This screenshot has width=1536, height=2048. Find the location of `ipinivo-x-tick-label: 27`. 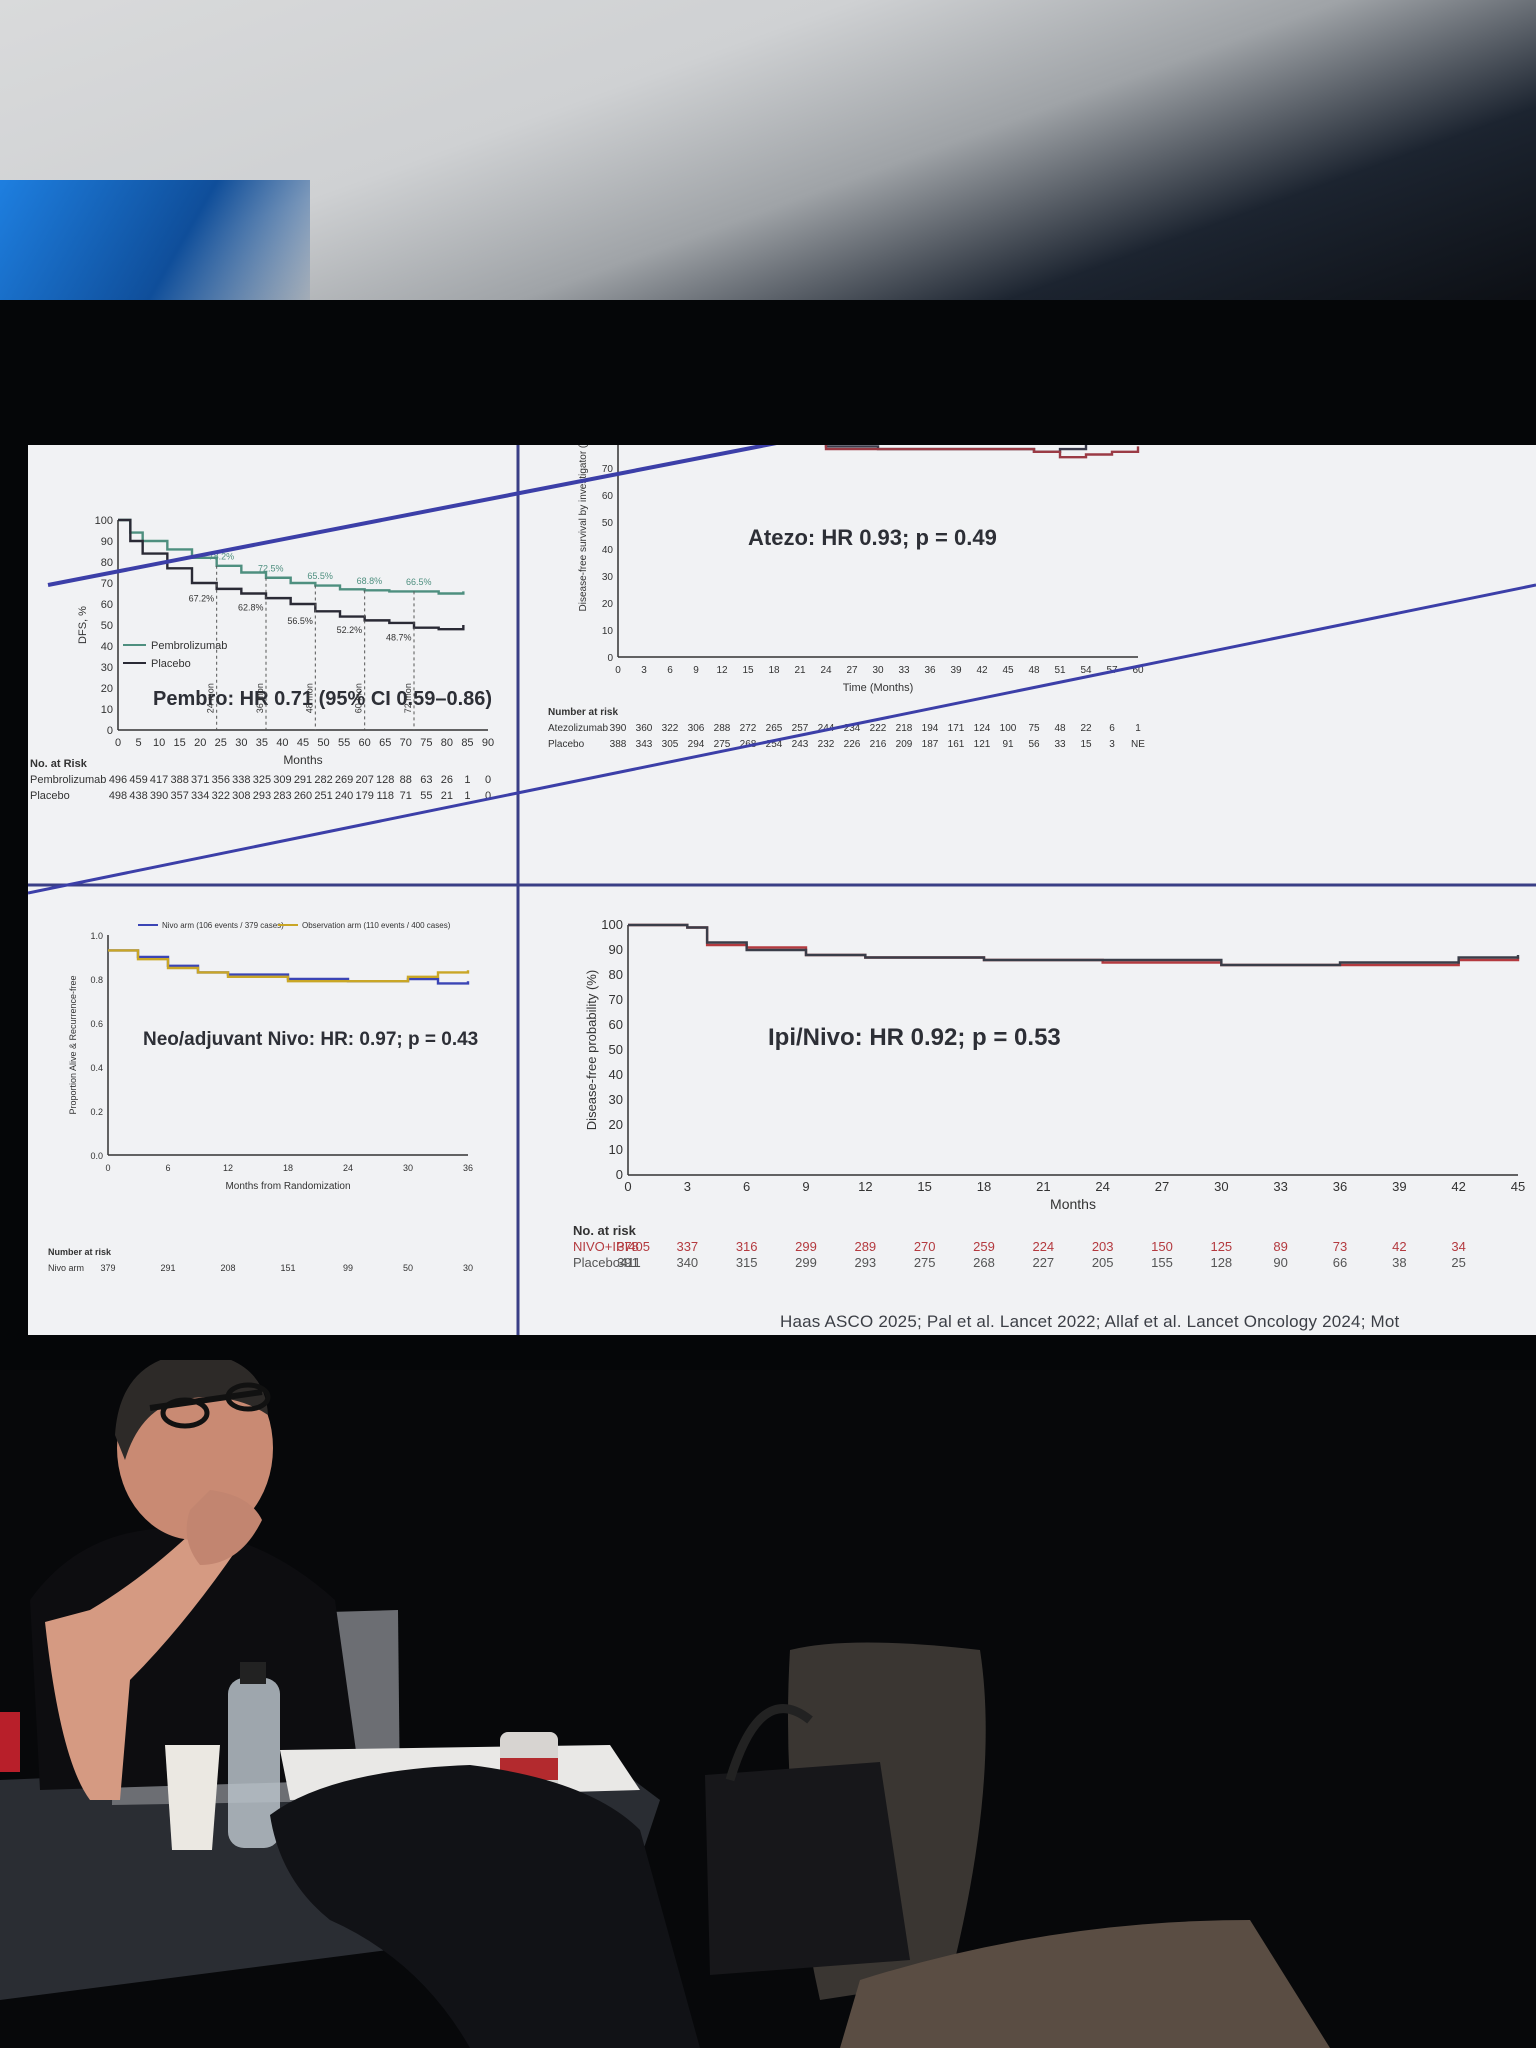

ipinivo-x-tick-label: 27 is located at coordinates (1162, 1186).